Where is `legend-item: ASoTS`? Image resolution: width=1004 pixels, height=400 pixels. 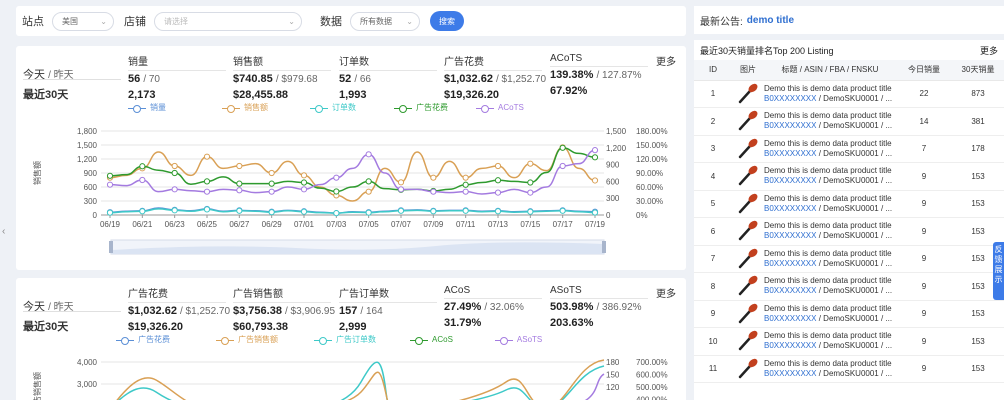
legend-item: ASoTS is located at coordinates (518, 339).